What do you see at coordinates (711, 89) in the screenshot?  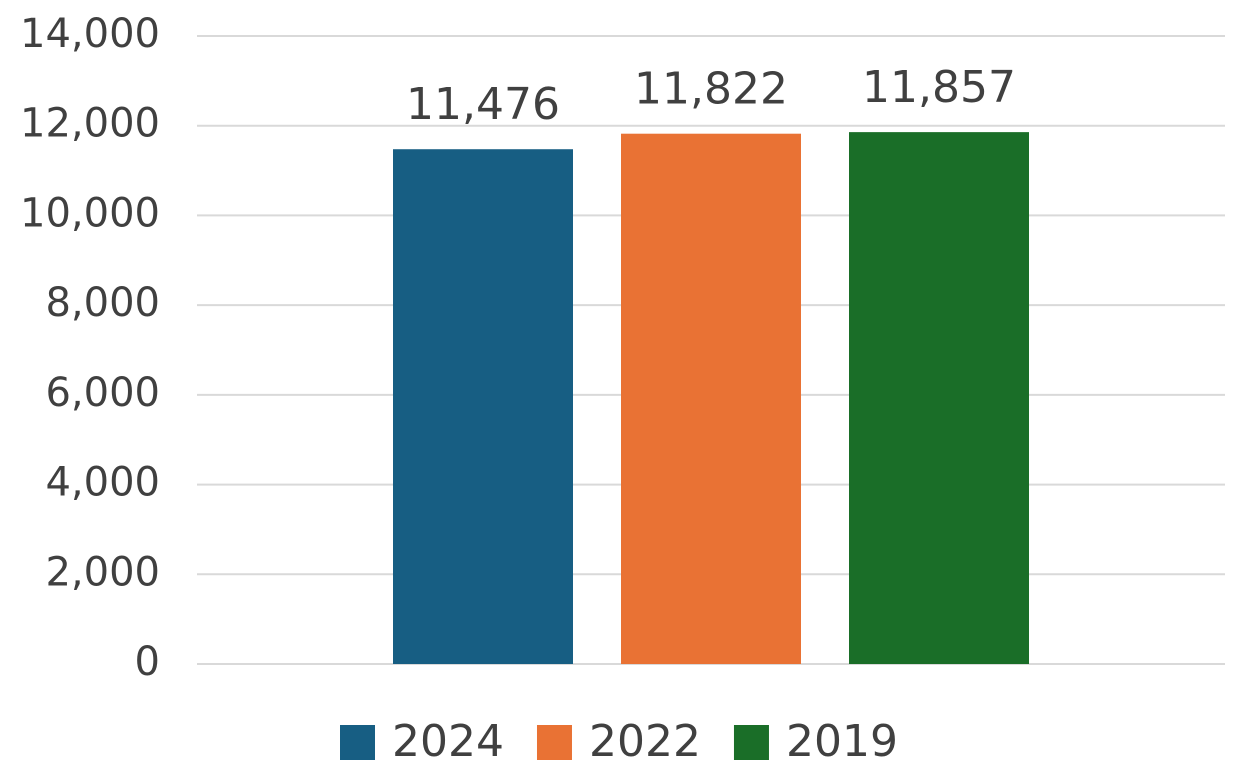 I see `data-label: 11,822` at bounding box center [711, 89].